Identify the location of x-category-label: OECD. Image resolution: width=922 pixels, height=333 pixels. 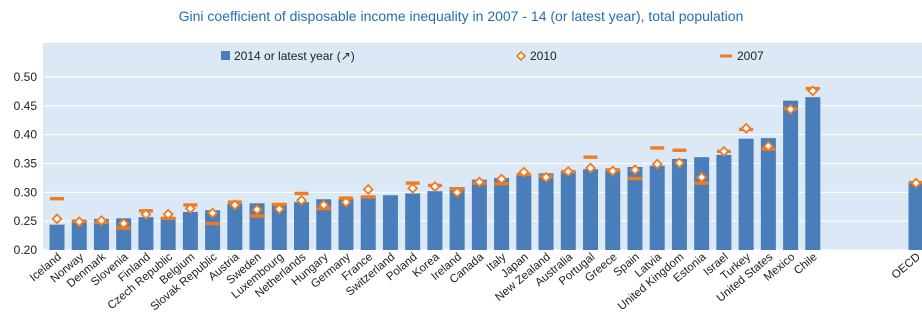
(906, 266).